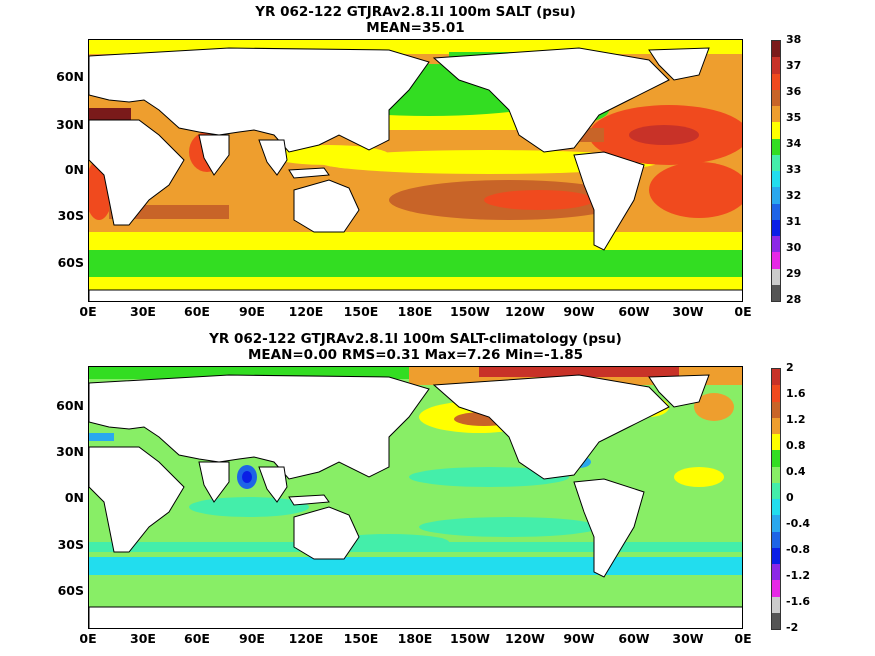 Image resolution: width=875 pixels, height=656 pixels. I want to click on colorbar-tick-label: -2, so click(792, 627).